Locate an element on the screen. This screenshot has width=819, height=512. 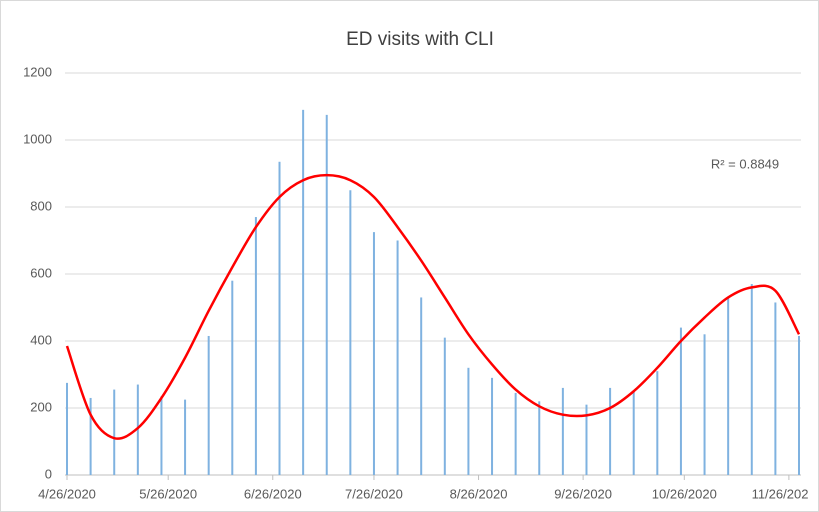
y-tick-label: 1200 is located at coordinates (37, 71).